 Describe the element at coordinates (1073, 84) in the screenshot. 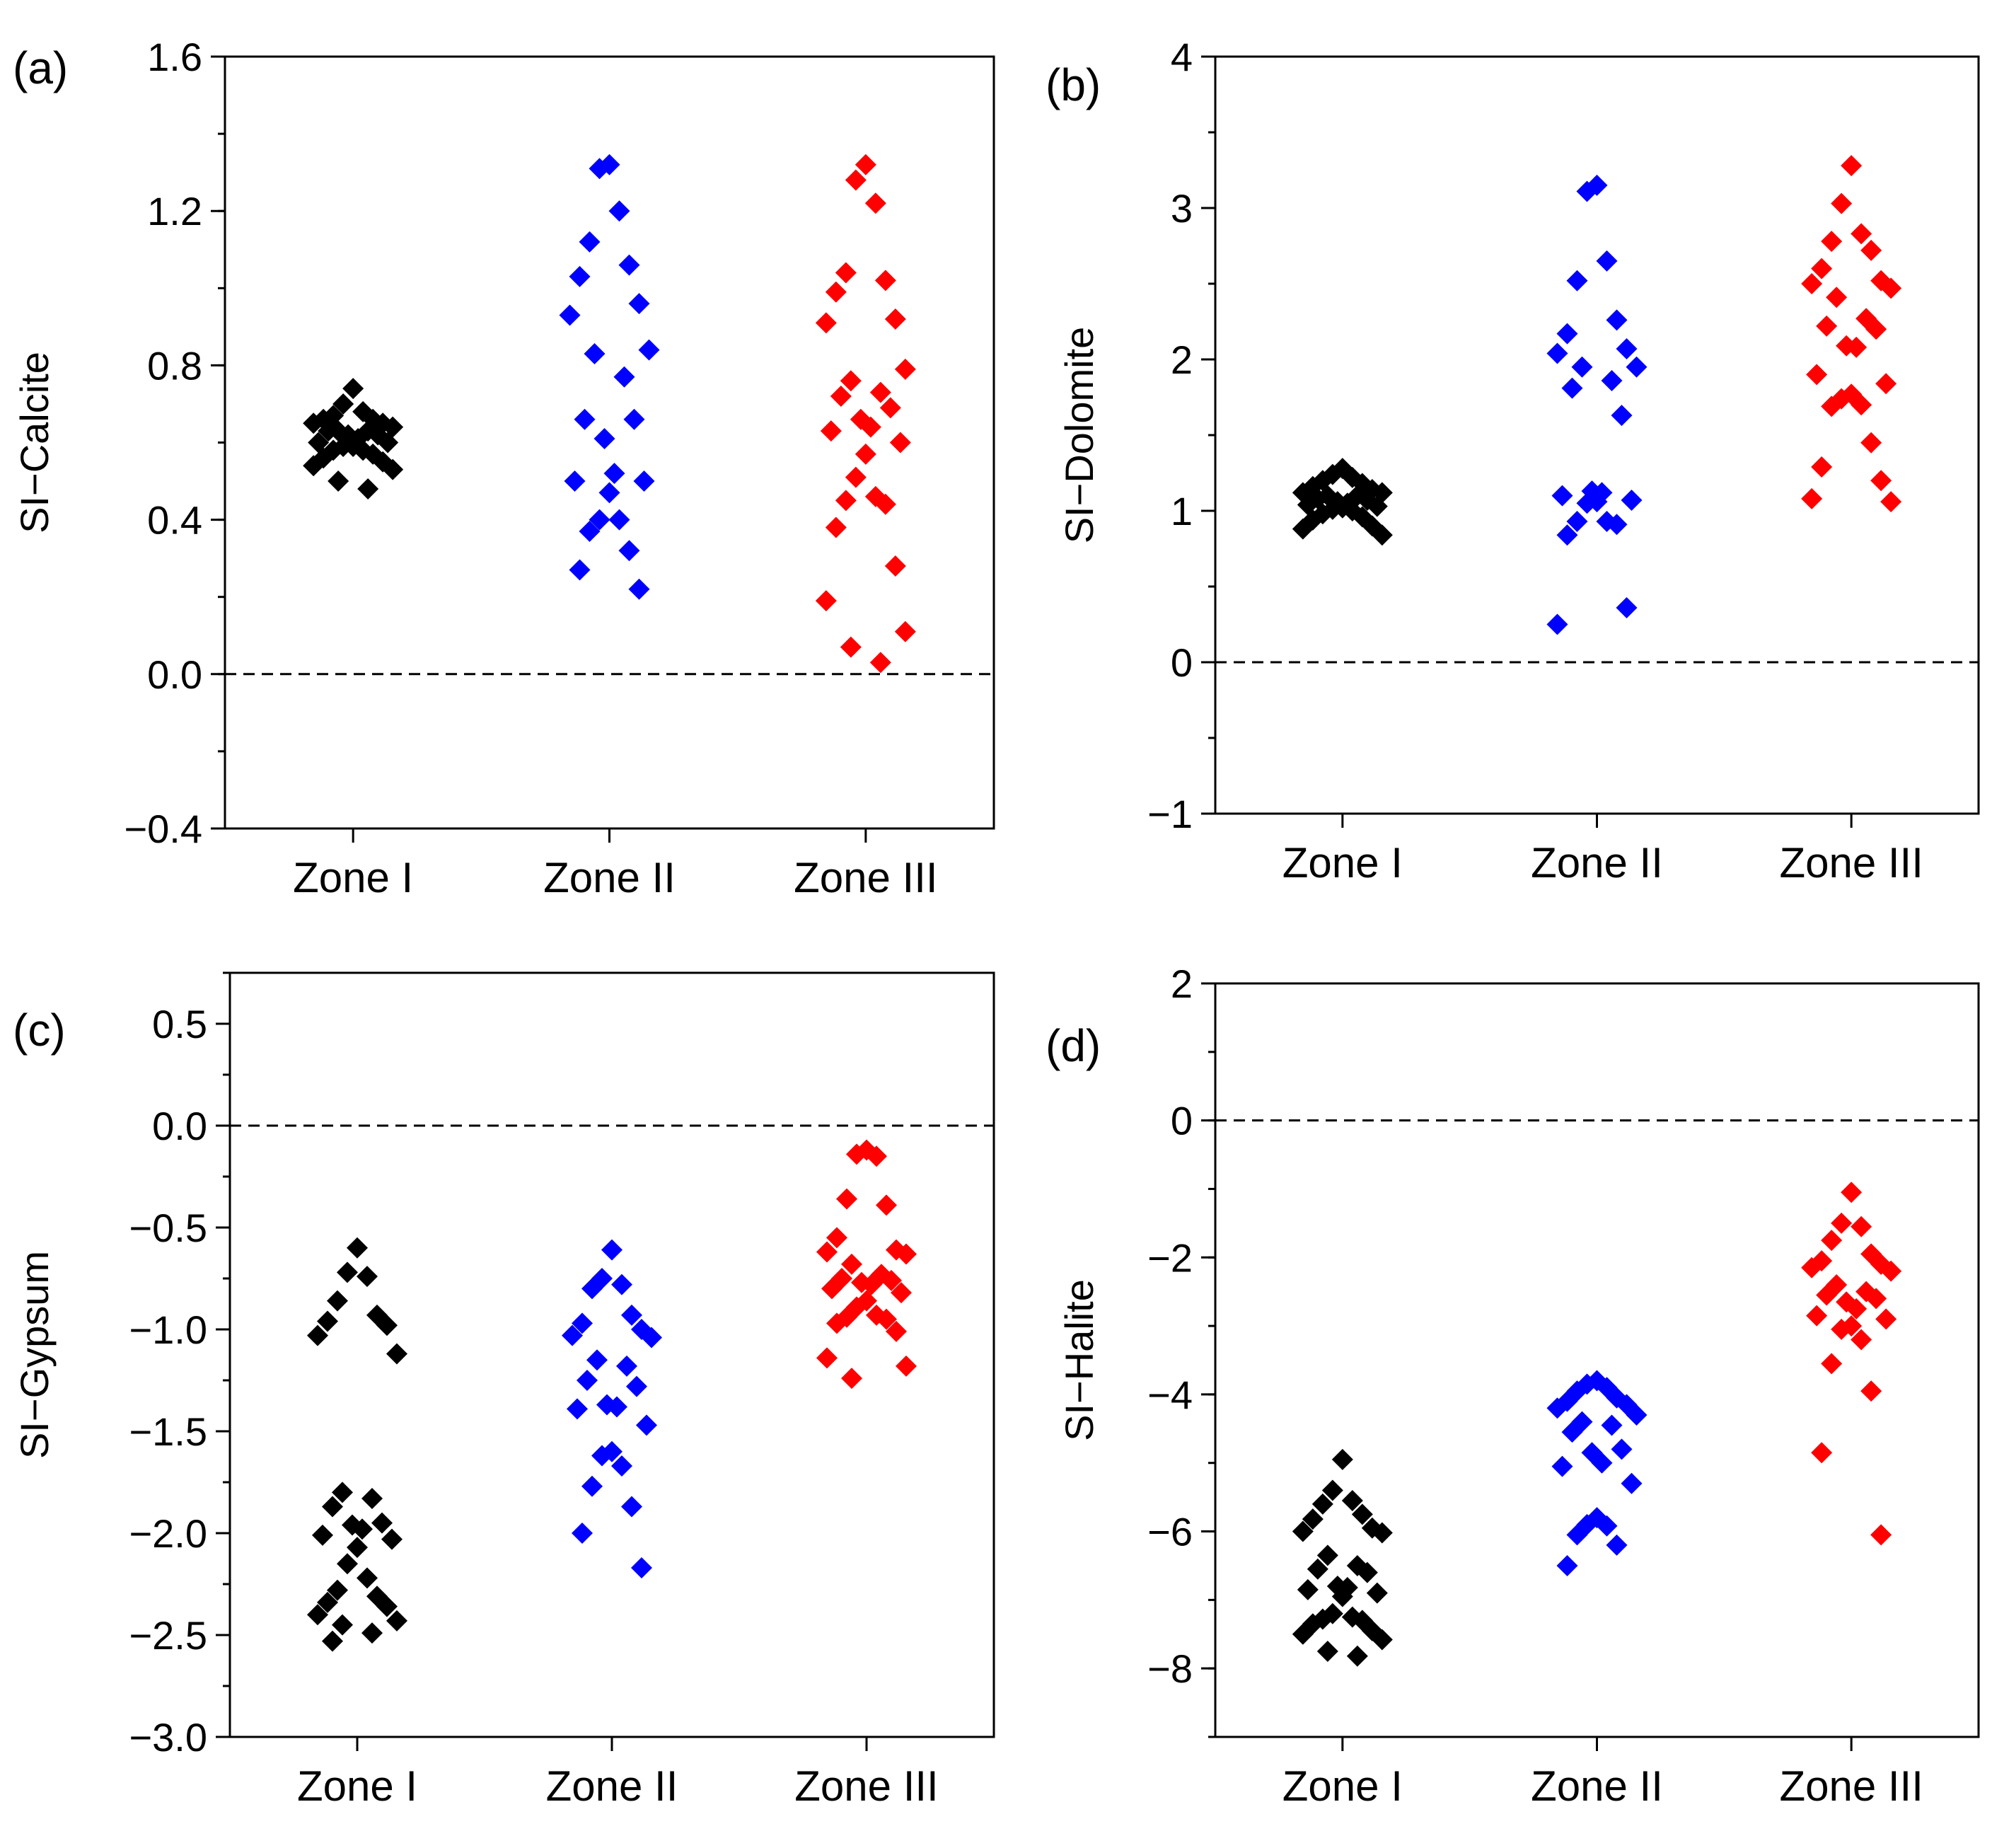

I see `panel-label: (b)` at that location.